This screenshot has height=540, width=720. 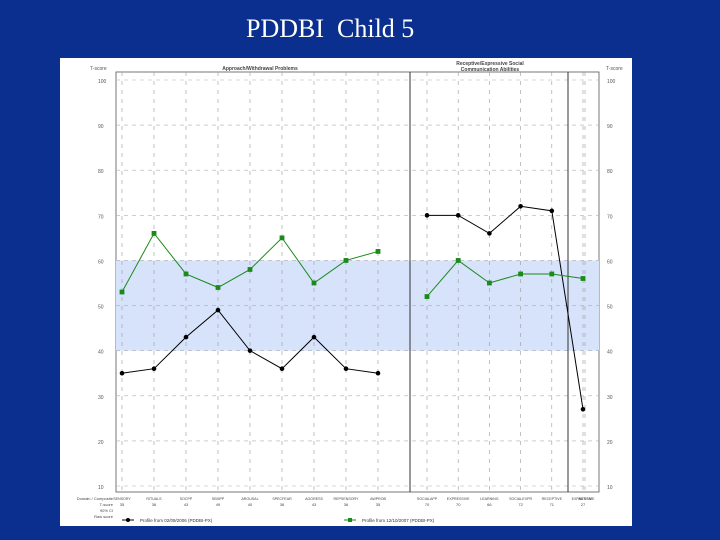 I want to click on y-tick-label-right: 80, so click(x=610, y=172).